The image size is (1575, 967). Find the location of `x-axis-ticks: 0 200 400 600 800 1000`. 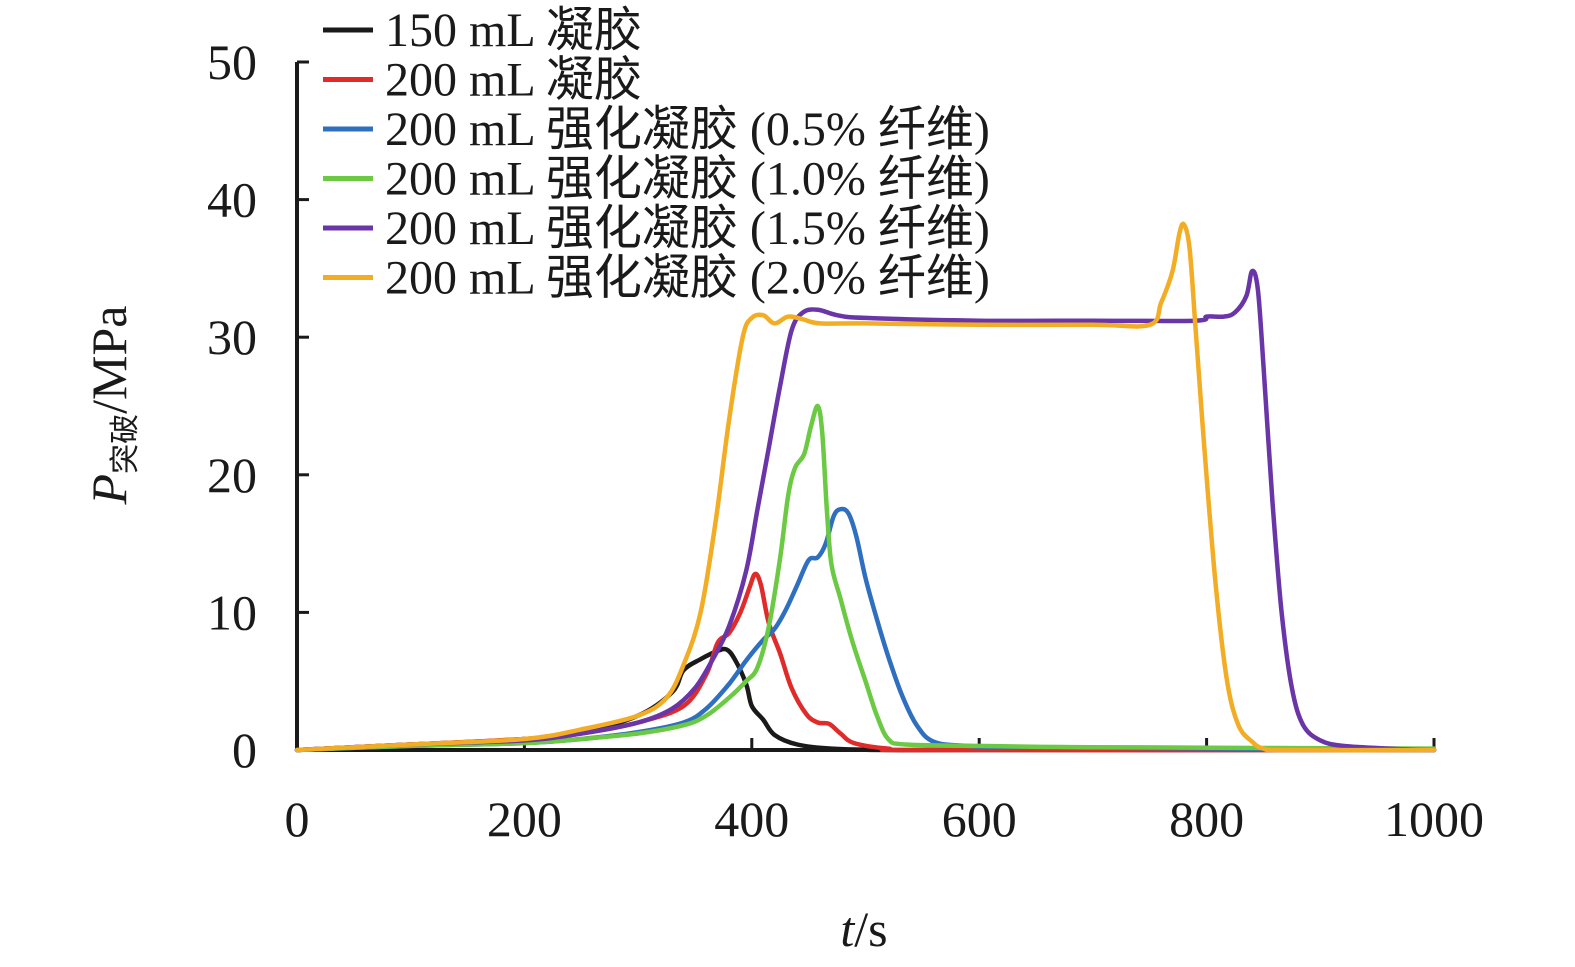

x-axis-ticks: 0 200 400 600 800 1000 is located at coordinates (884, 792).